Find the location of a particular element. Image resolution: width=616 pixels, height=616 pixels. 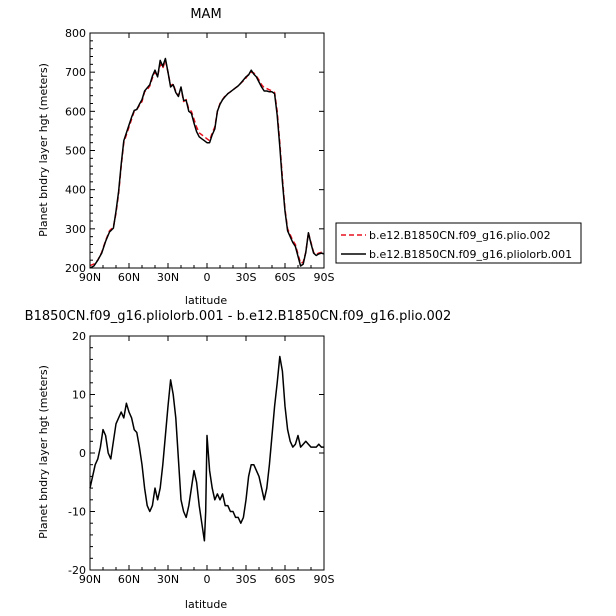

top-plot-ytick-label: 400 is located at coordinates (75, 190).